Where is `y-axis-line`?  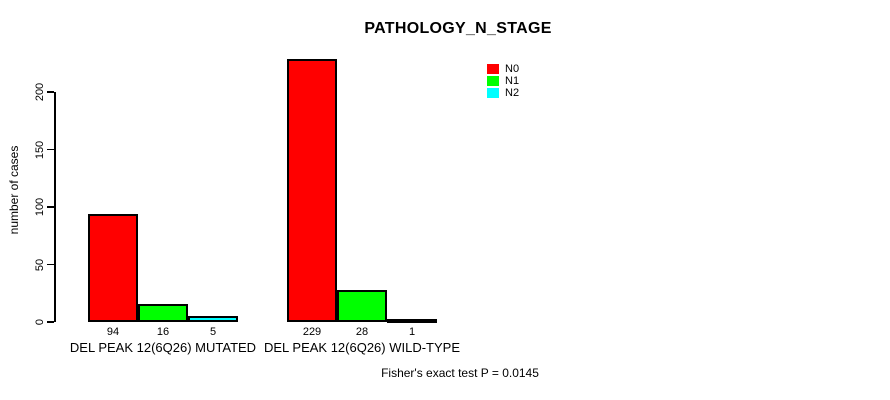 y-axis-line is located at coordinates (55, 207).